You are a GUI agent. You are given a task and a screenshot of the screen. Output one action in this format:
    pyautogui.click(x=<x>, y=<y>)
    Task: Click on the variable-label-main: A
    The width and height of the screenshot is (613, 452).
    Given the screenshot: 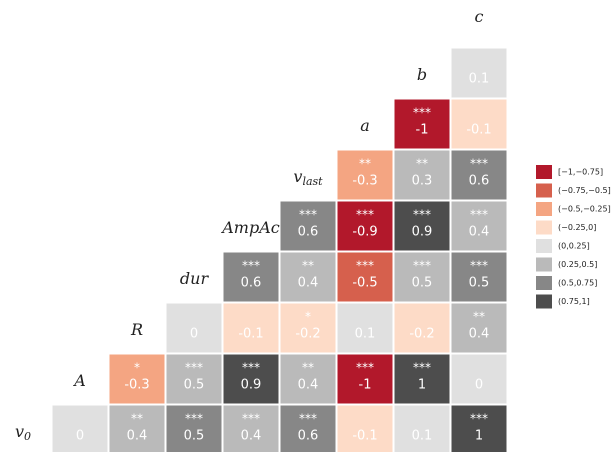 What is the action you would take?
    pyautogui.click(x=79, y=380)
    